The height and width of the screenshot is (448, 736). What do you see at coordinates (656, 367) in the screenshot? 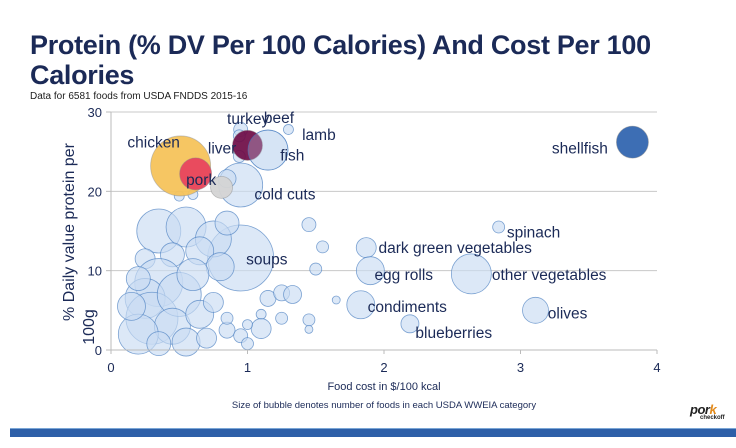
I see `x-tick-label-4: 4` at bounding box center [656, 367].